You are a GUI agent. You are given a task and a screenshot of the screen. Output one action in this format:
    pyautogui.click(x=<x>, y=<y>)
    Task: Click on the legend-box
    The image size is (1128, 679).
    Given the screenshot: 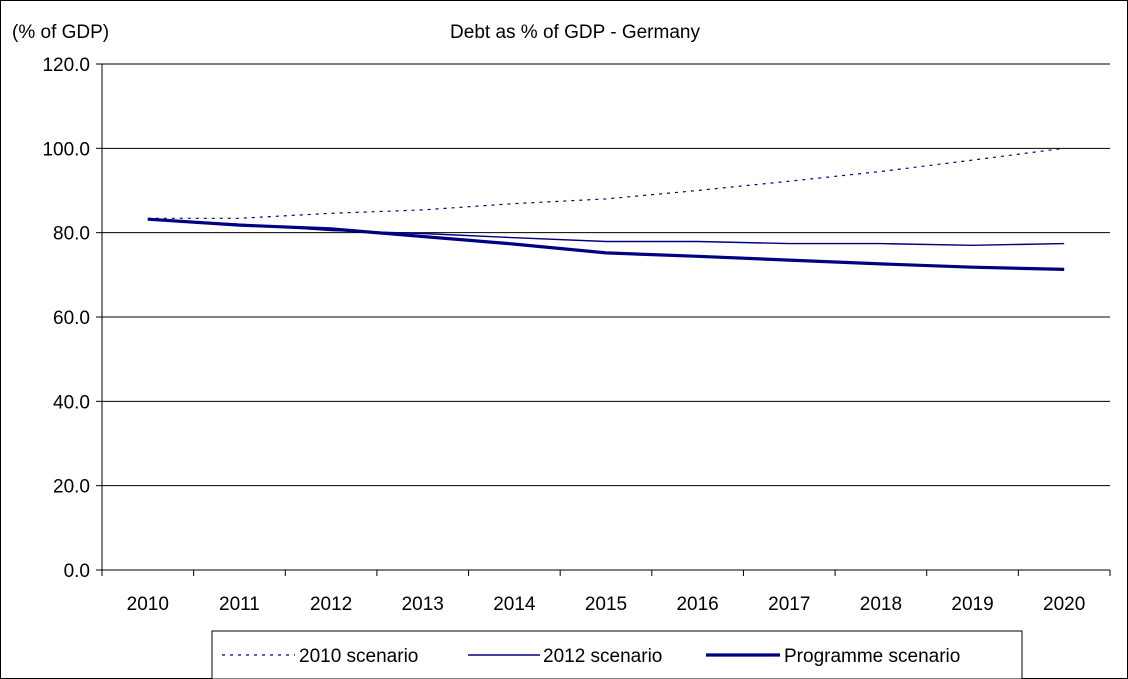 What is the action you would take?
    pyautogui.click(x=617, y=654)
    